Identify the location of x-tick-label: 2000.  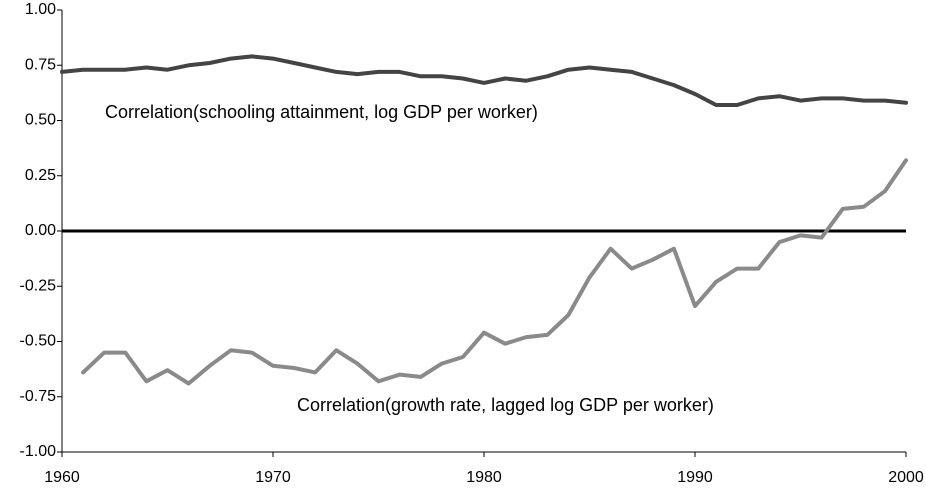
(906, 477).